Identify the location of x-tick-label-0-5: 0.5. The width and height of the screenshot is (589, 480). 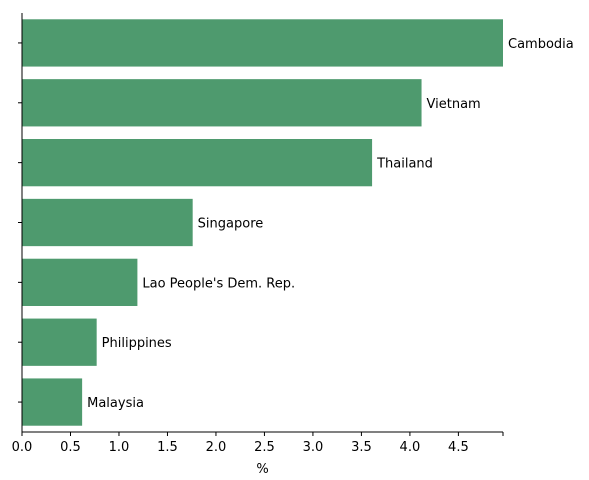
(70, 447).